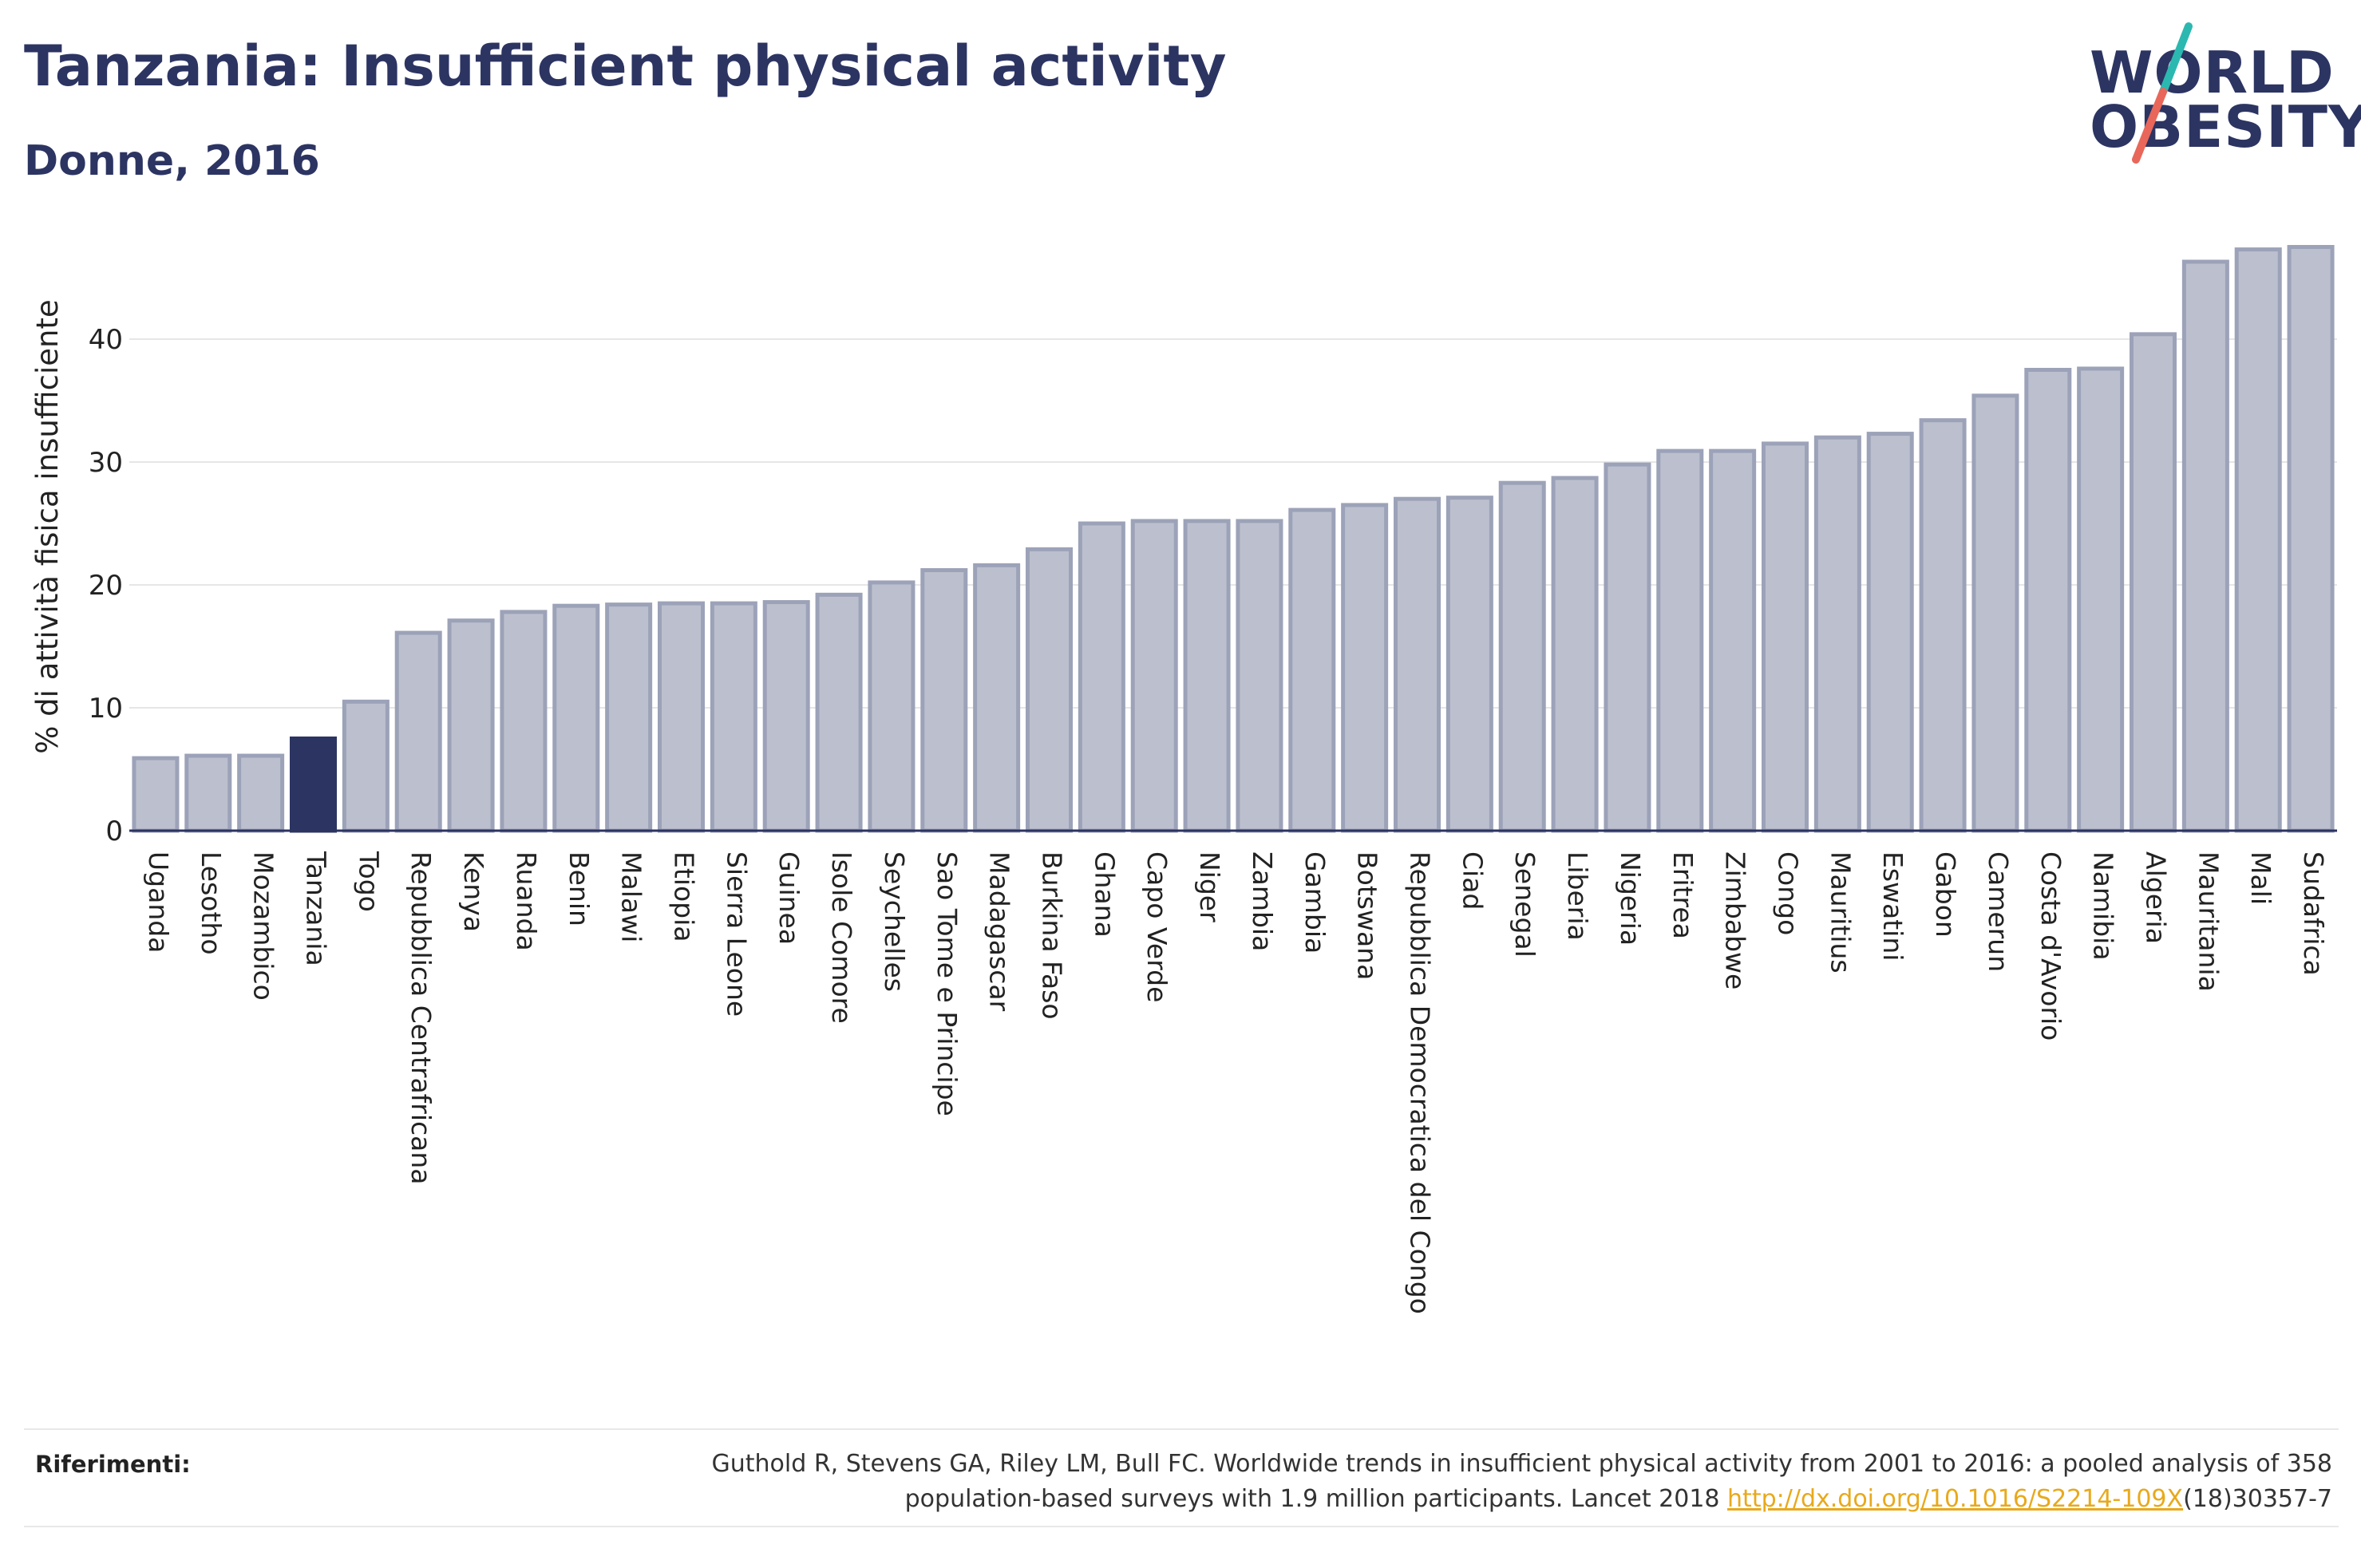 The image size is (2361, 1568). Describe the element at coordinates (841, 938) in the screenshot. I see `x-tick-label: Isole Comore` at that location.